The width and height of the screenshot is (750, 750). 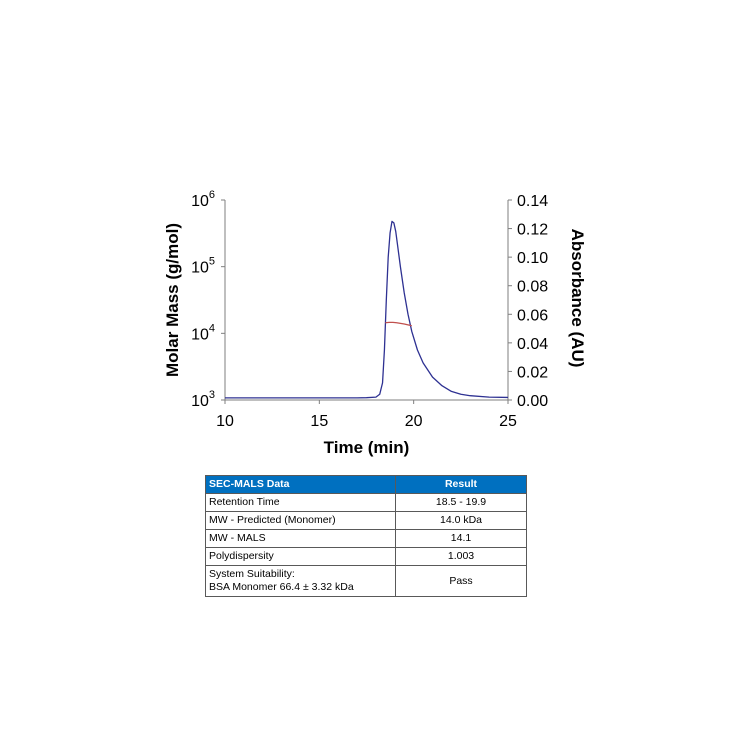 I want to click on table-header-row: SEC-MALS Data Result, so click(x=366, y=484).